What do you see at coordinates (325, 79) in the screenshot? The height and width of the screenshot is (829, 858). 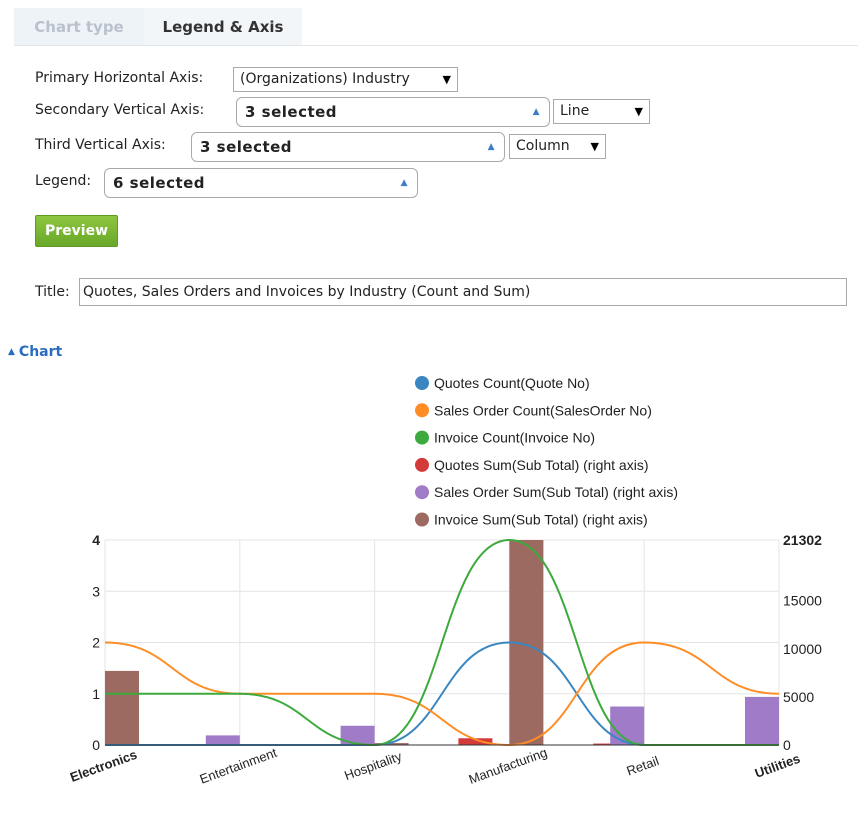 I see `primary-axis-value: (Organizations) Industry` at bounding box center [325, 79].